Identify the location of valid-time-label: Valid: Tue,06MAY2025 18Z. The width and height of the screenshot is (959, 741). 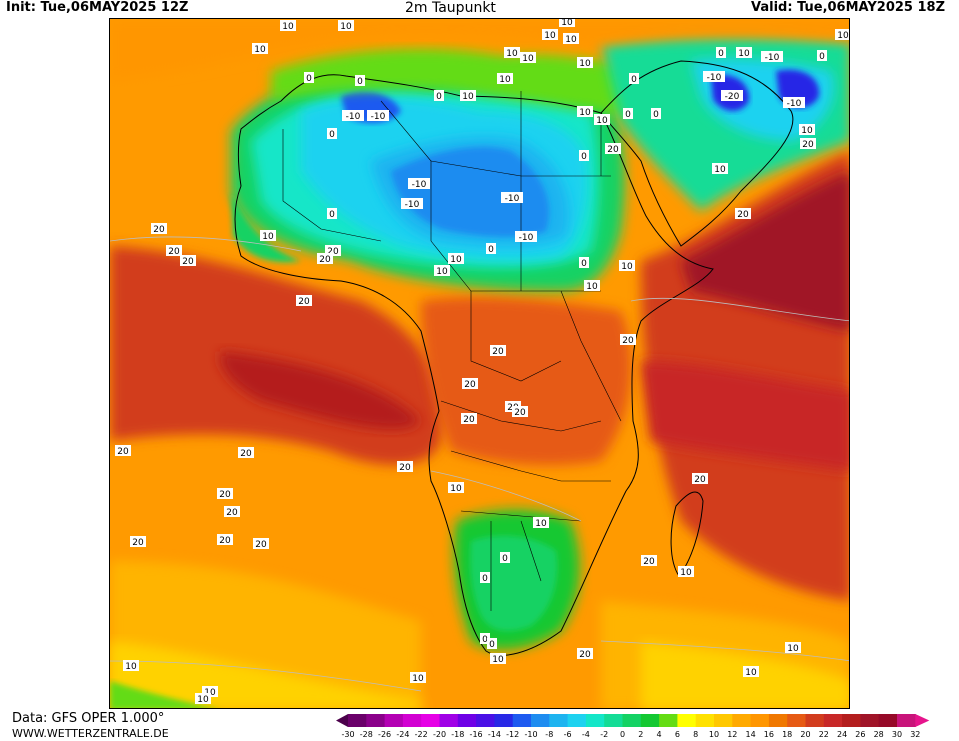
(848, 7).